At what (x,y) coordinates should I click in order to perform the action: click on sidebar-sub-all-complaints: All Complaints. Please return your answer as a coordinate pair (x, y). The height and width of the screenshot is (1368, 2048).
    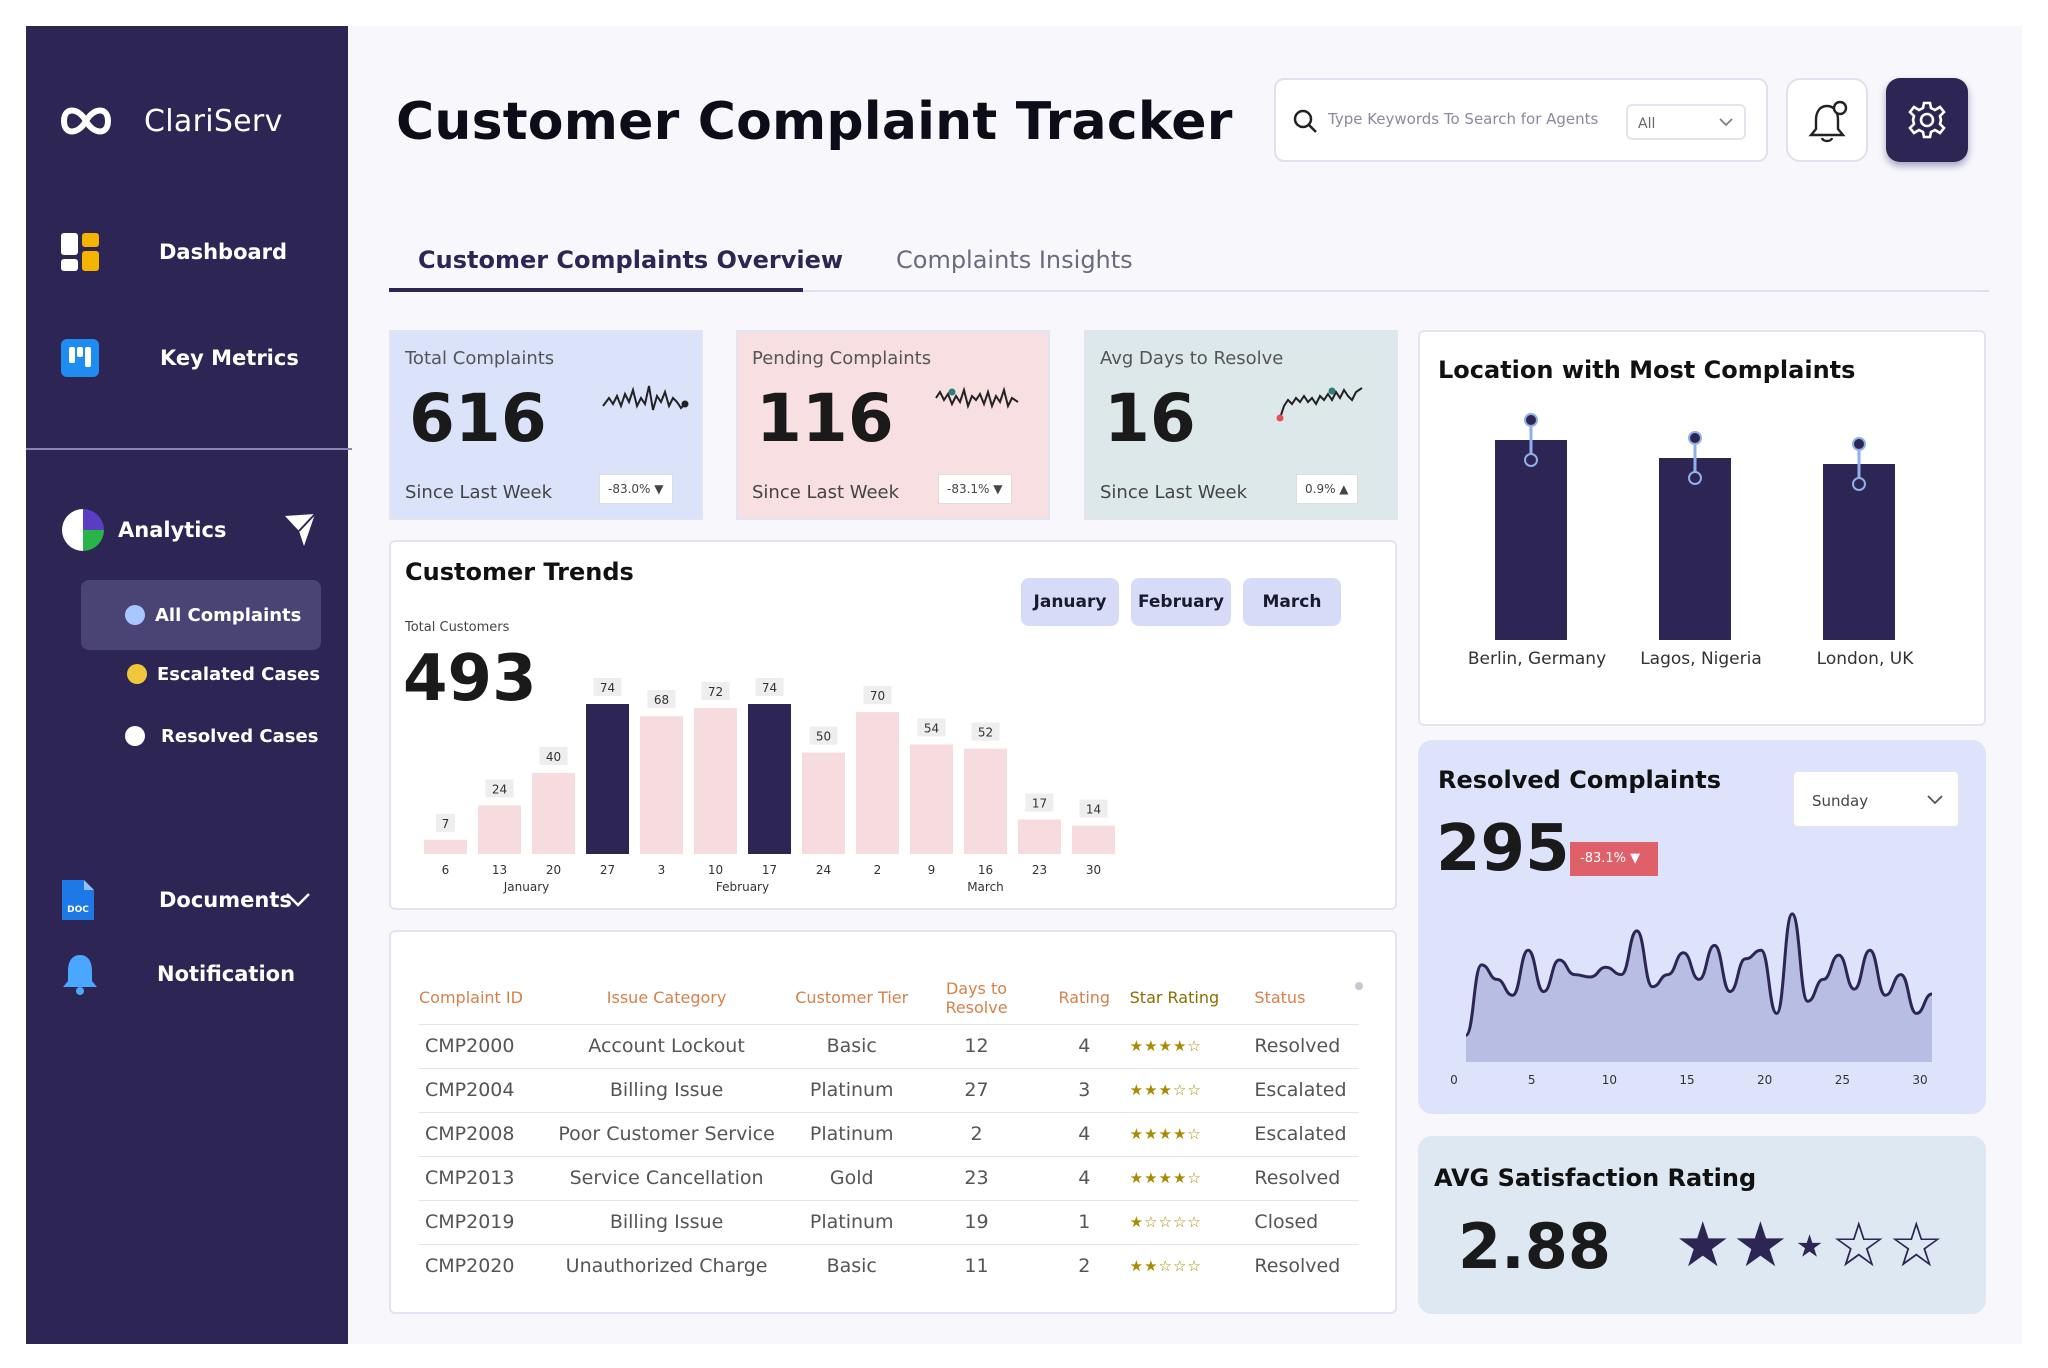
    Looking at the image, I should click on (213, 615).